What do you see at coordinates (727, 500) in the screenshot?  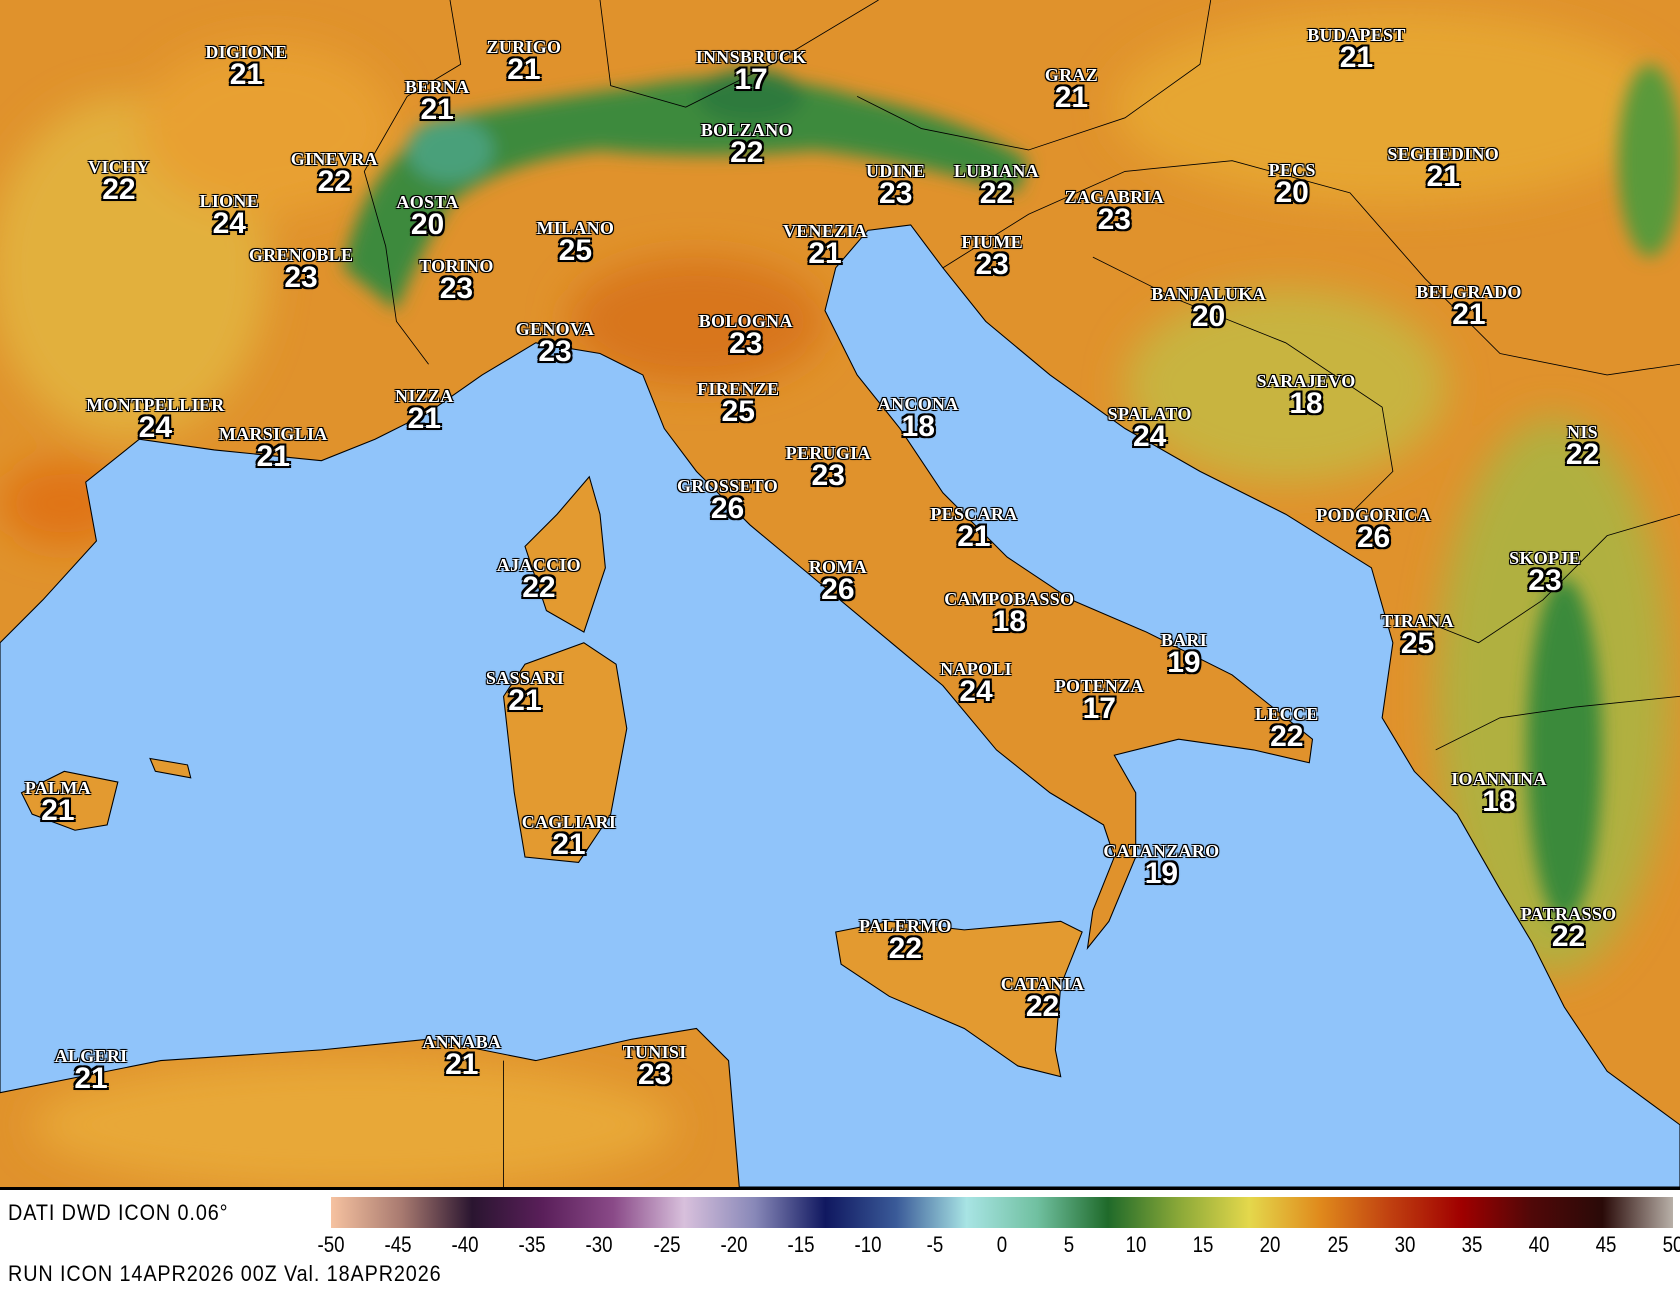 I see `city-label-grosseto: GROSSETO 26` at bounding box center [727, 500].